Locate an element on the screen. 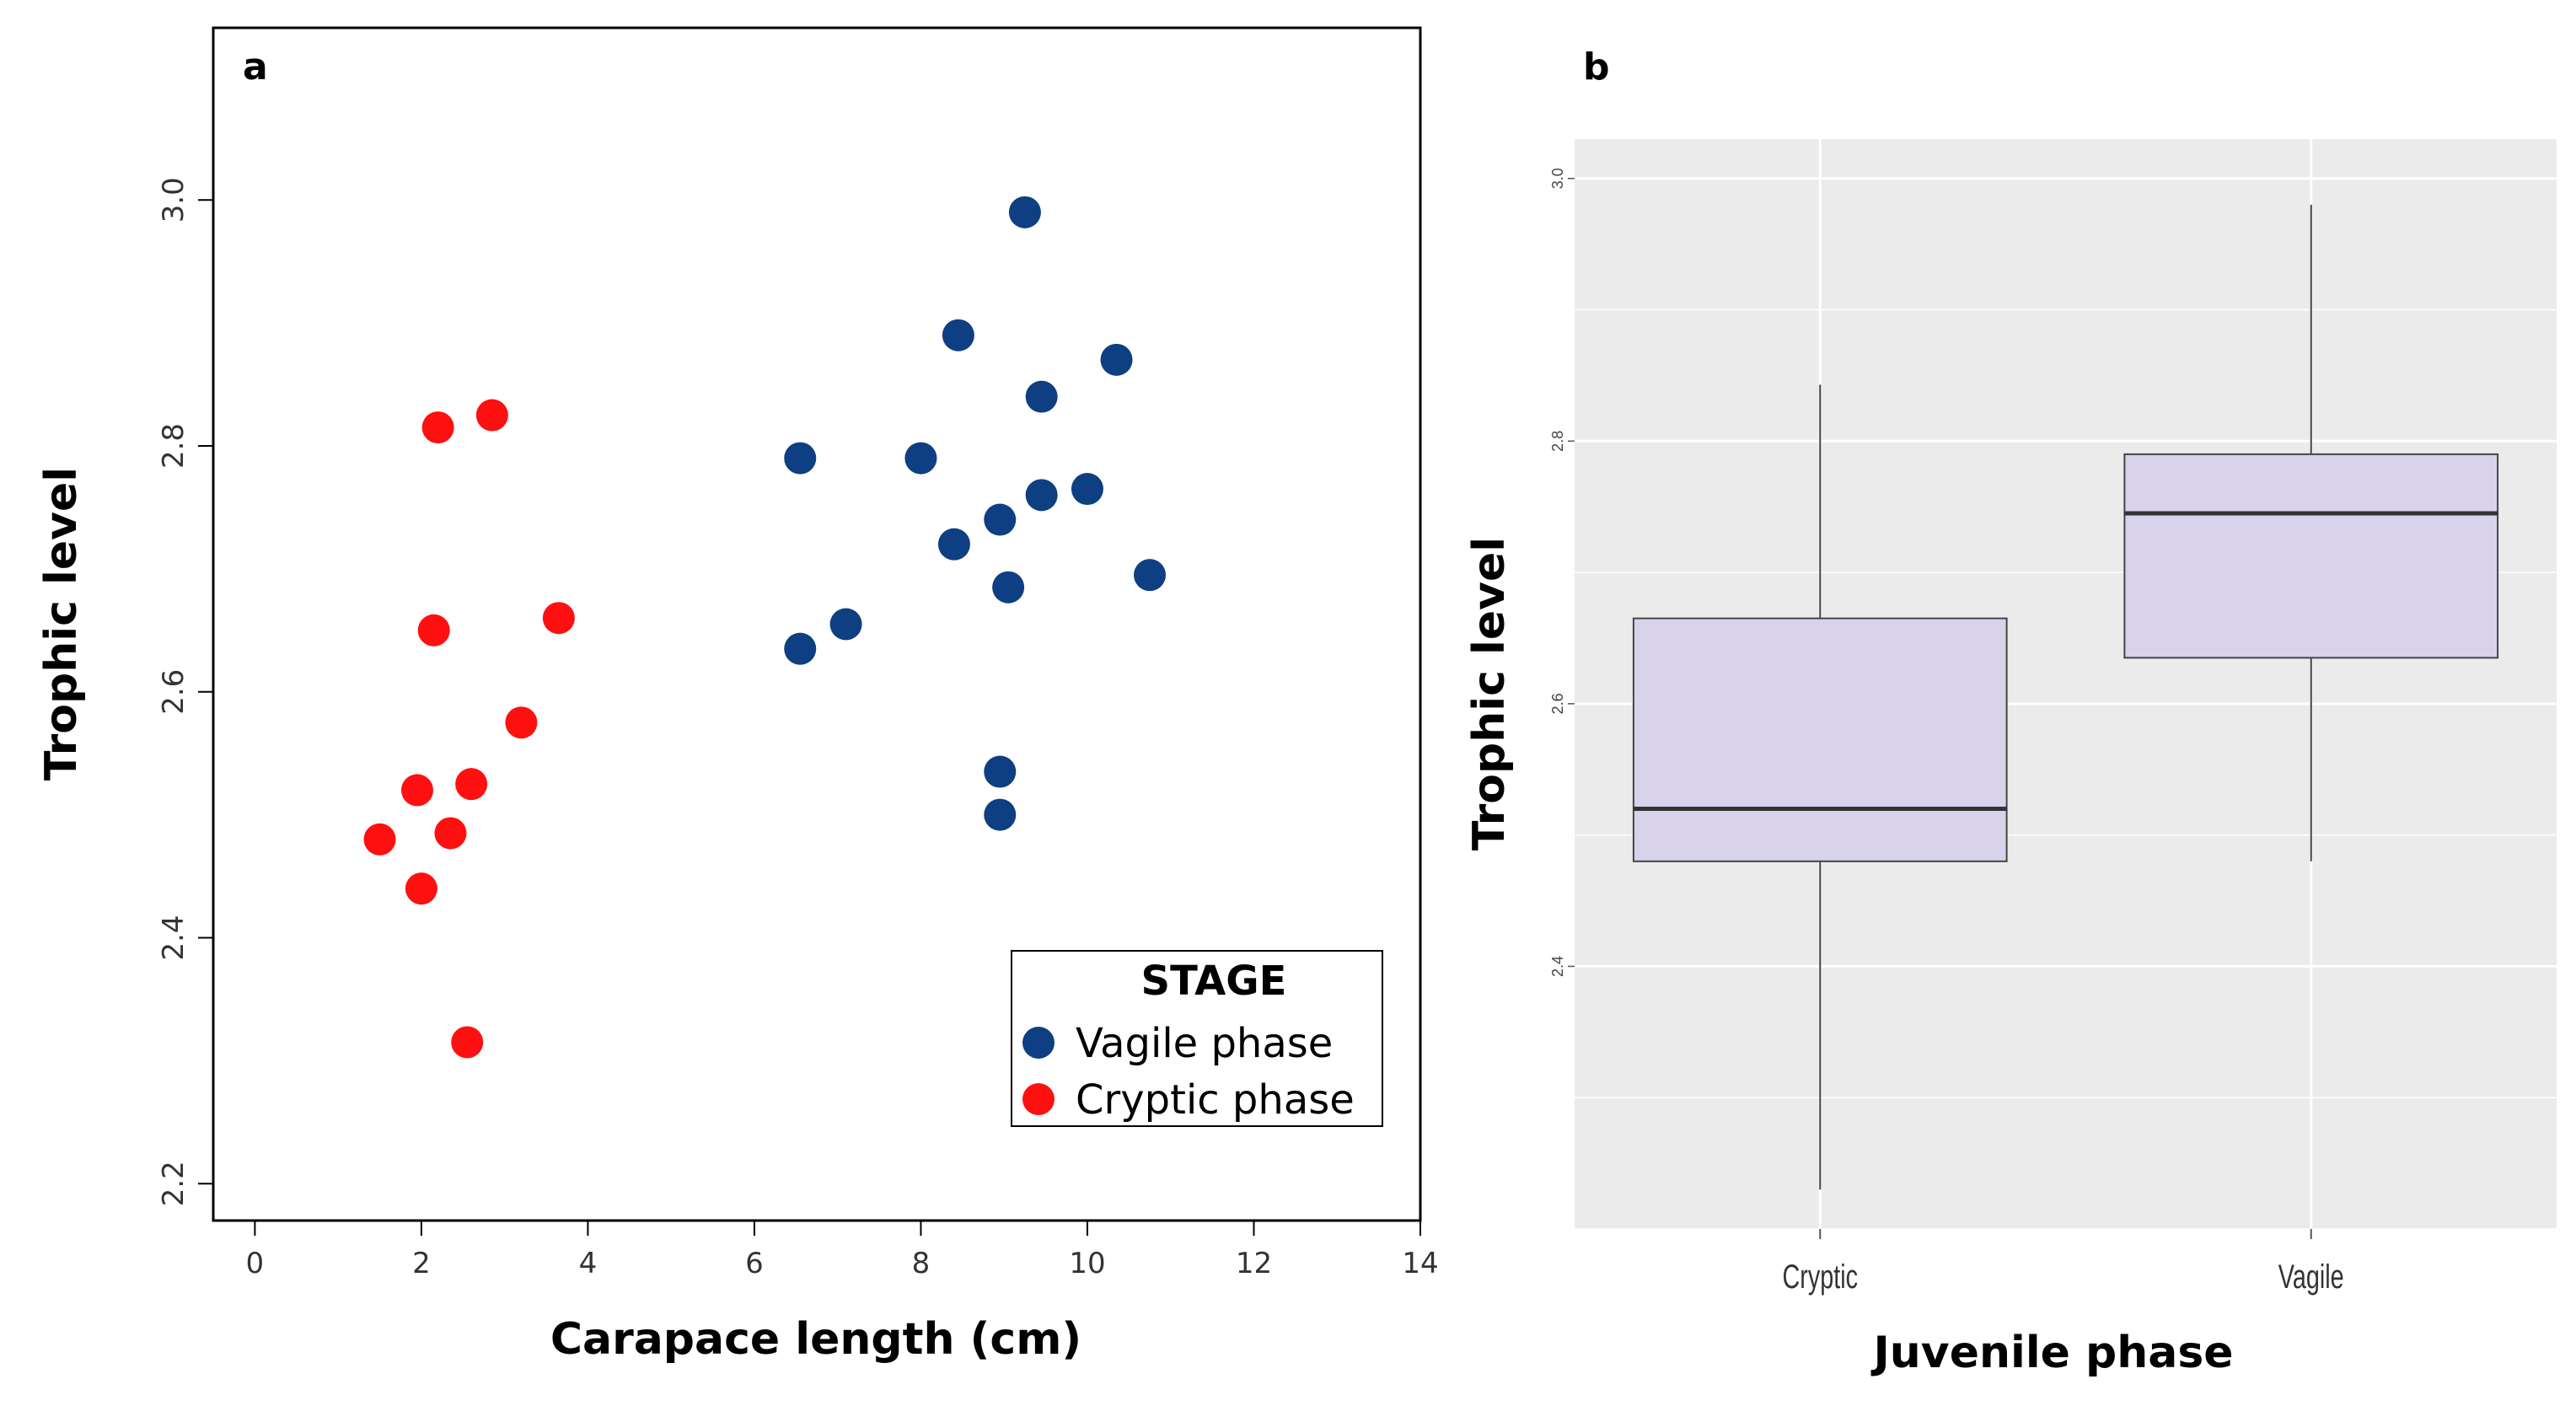 This screenshot has height=1406, width=2576. panel-a-legend: STAGE Vagile phase Cryptic phase is located at coordinates (1197, 1038).